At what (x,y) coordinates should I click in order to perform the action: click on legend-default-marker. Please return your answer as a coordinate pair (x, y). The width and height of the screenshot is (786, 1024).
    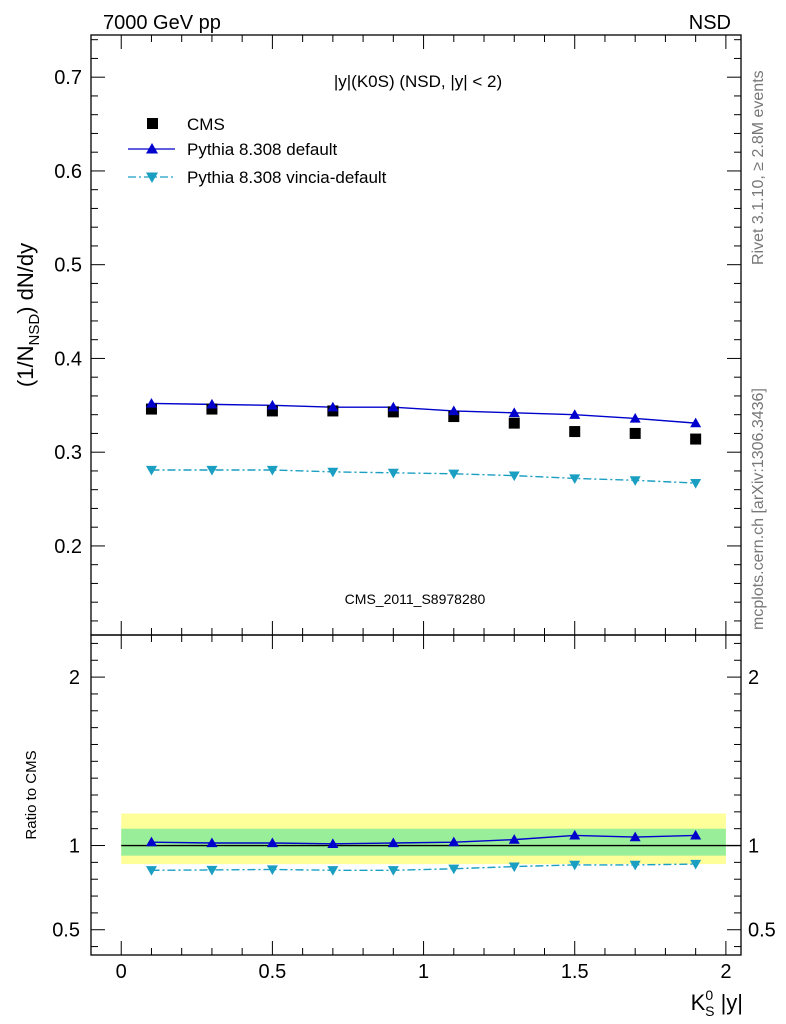
    Looking at the image, I should click on (152, 148).